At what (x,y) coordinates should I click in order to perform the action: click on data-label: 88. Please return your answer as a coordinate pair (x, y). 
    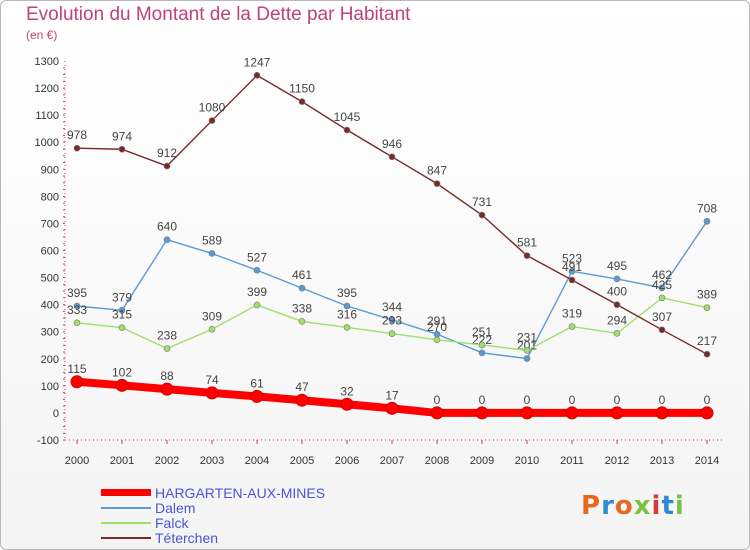
    Looking at the image, I should click on (167, 376).